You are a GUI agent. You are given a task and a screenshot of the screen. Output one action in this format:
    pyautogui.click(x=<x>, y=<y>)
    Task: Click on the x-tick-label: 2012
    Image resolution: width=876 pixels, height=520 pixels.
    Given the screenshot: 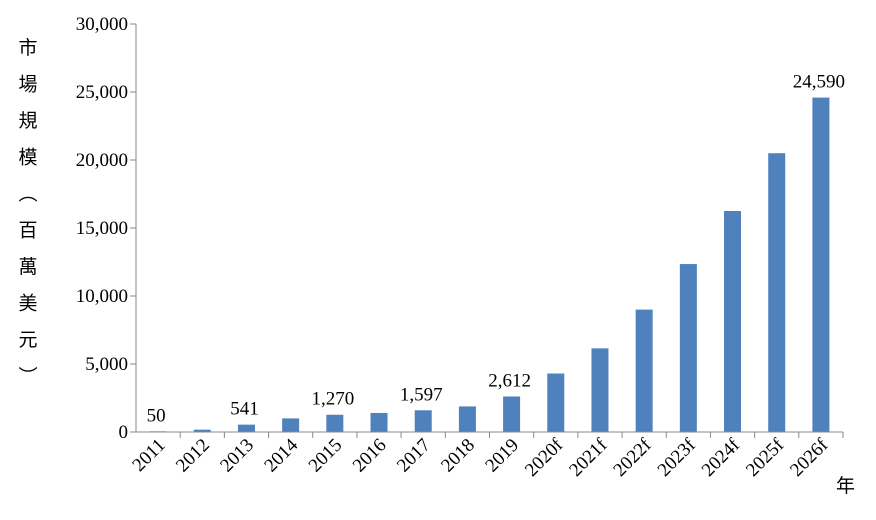 What is the action you would take?
    pyautogui.click(x=193, y=456)
    